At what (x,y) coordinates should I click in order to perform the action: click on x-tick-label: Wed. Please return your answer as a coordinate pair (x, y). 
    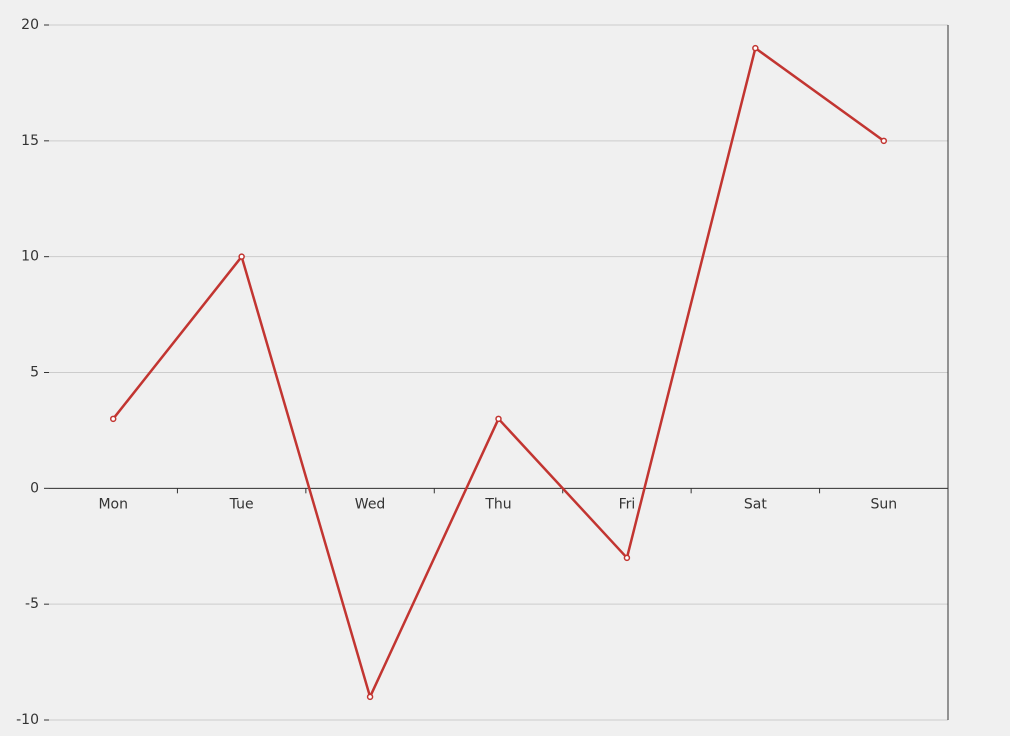
    Looking at the image, I should click on (370, 504).